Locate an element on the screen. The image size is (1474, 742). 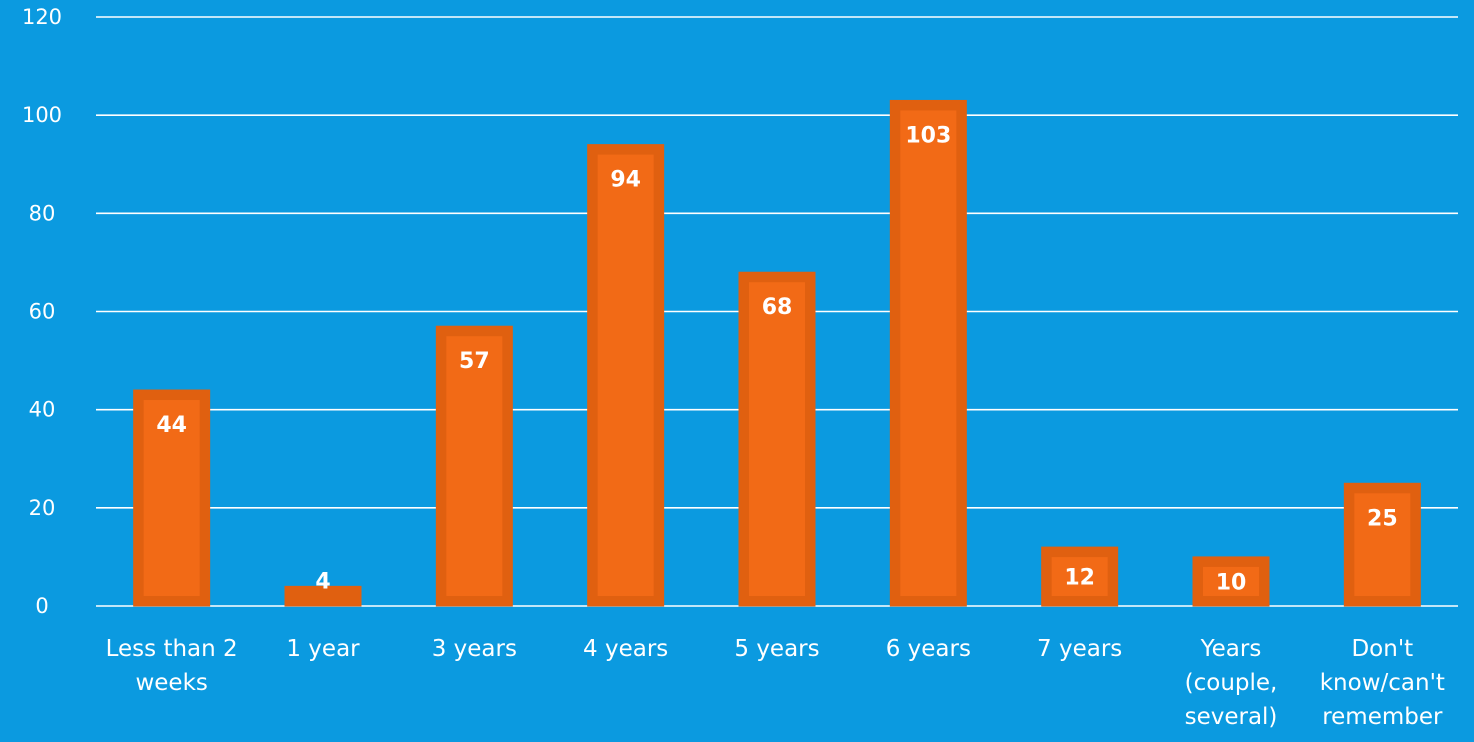
data-label: 12 is located at coordinates (1079, 578).